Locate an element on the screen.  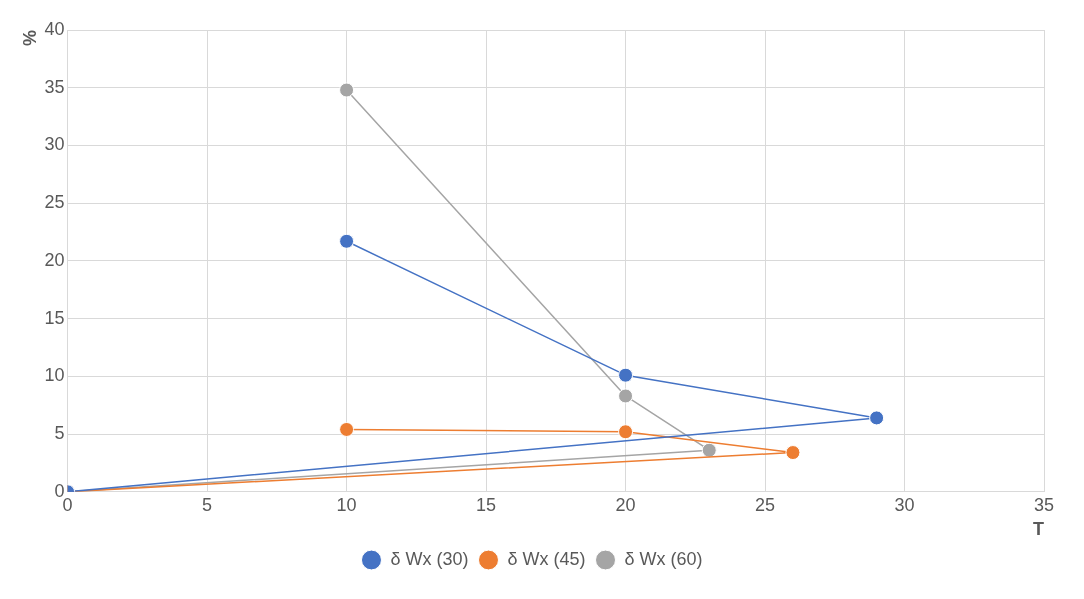
y-tick-label: 25 is located at coordinates (54, 202).